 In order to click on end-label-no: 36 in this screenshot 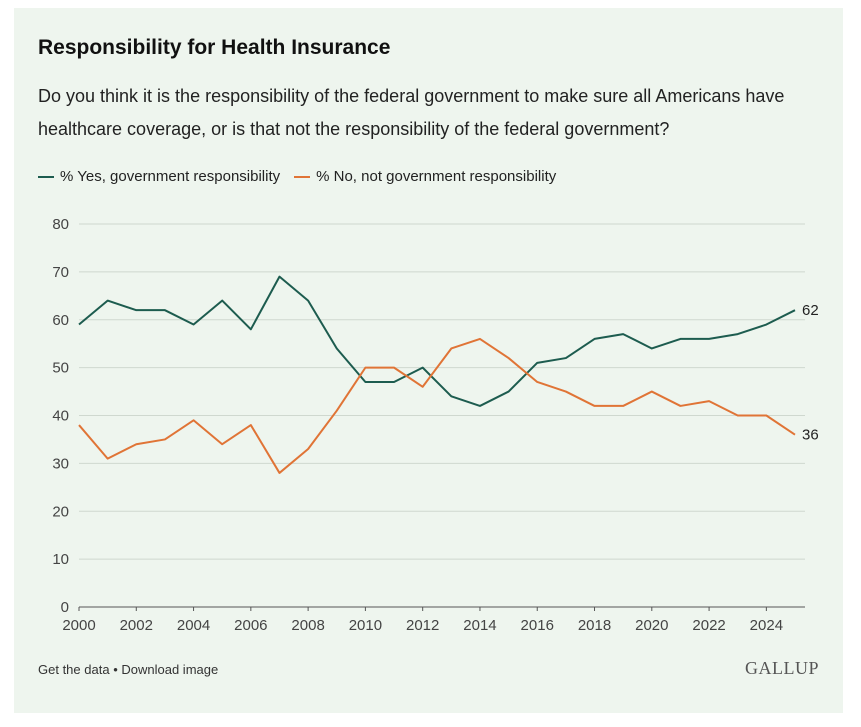, I will do `click(810, 435)`.